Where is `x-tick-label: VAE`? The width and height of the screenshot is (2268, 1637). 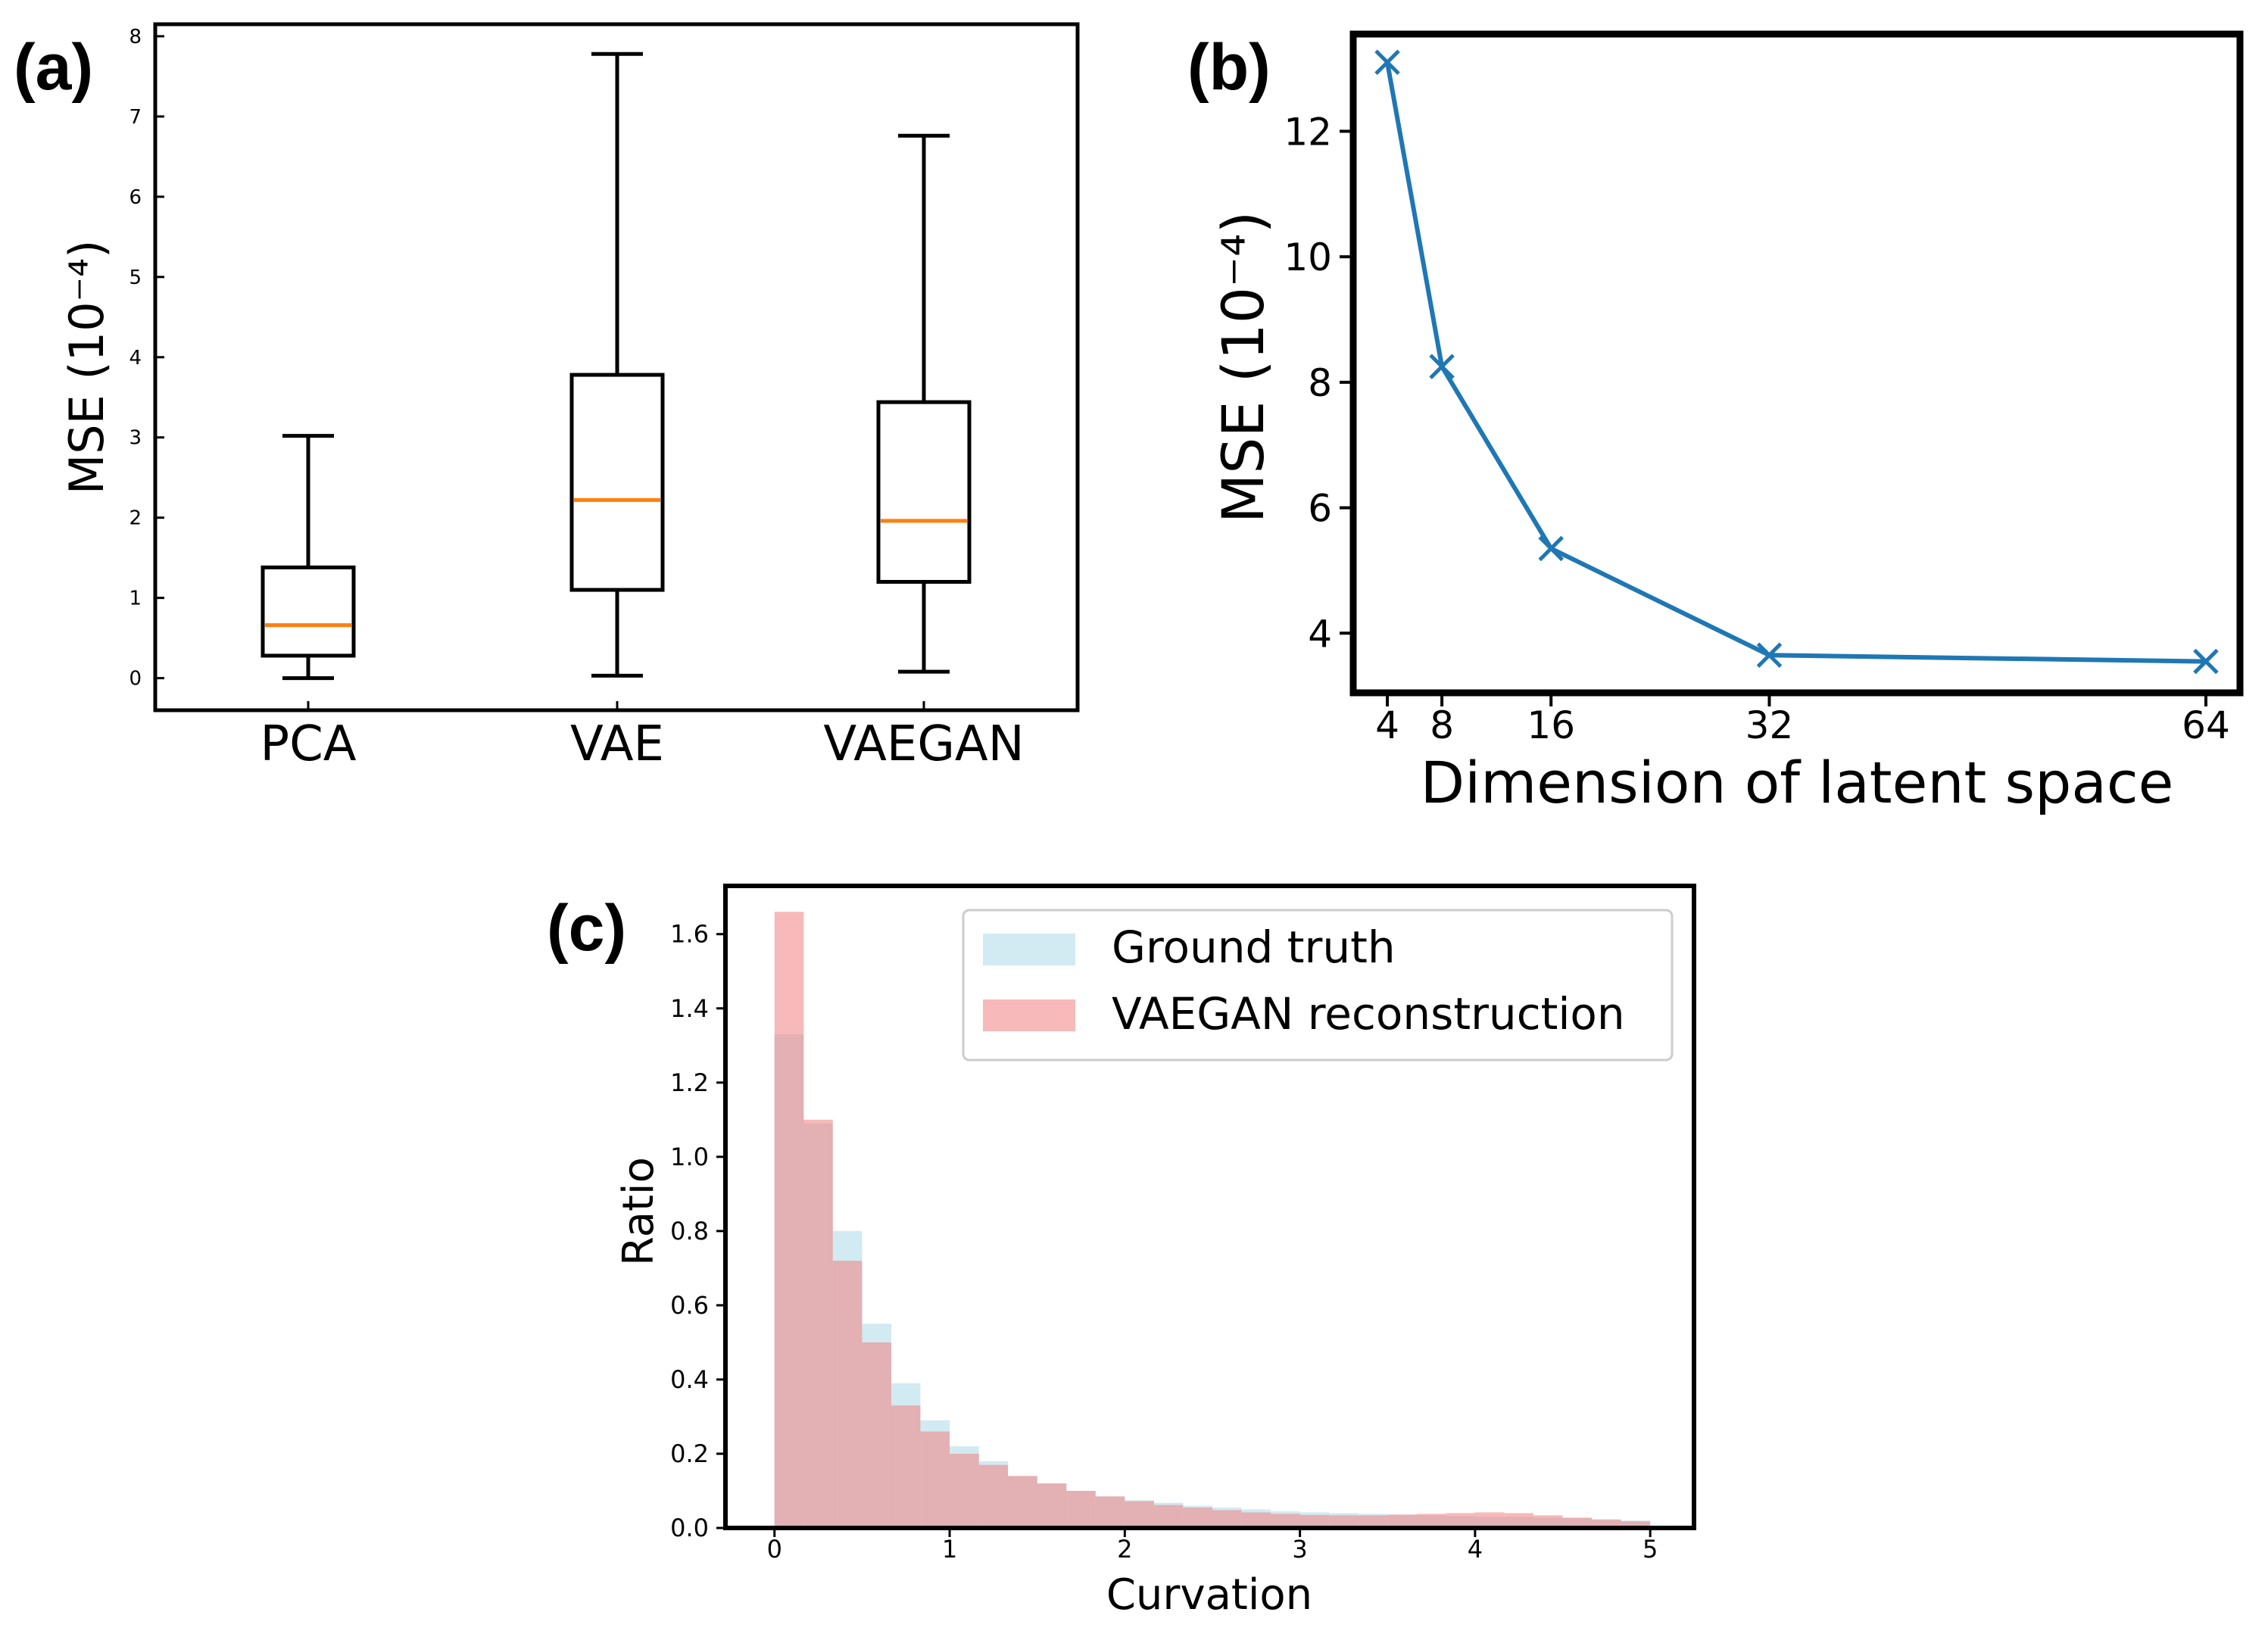
x-tick-label: VAE is located at coordinates (617, 744).